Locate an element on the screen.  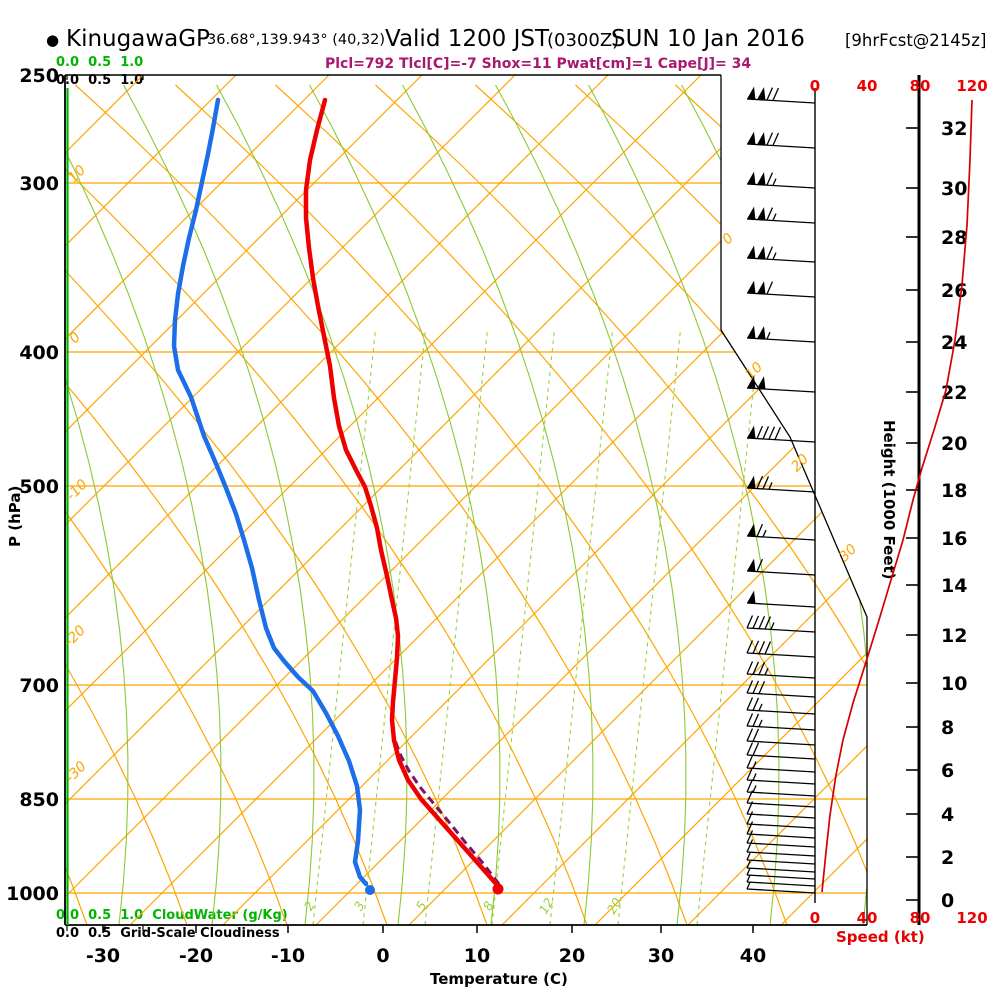
speed-tick-label-top: 80 is located at coordinates (920, 86).